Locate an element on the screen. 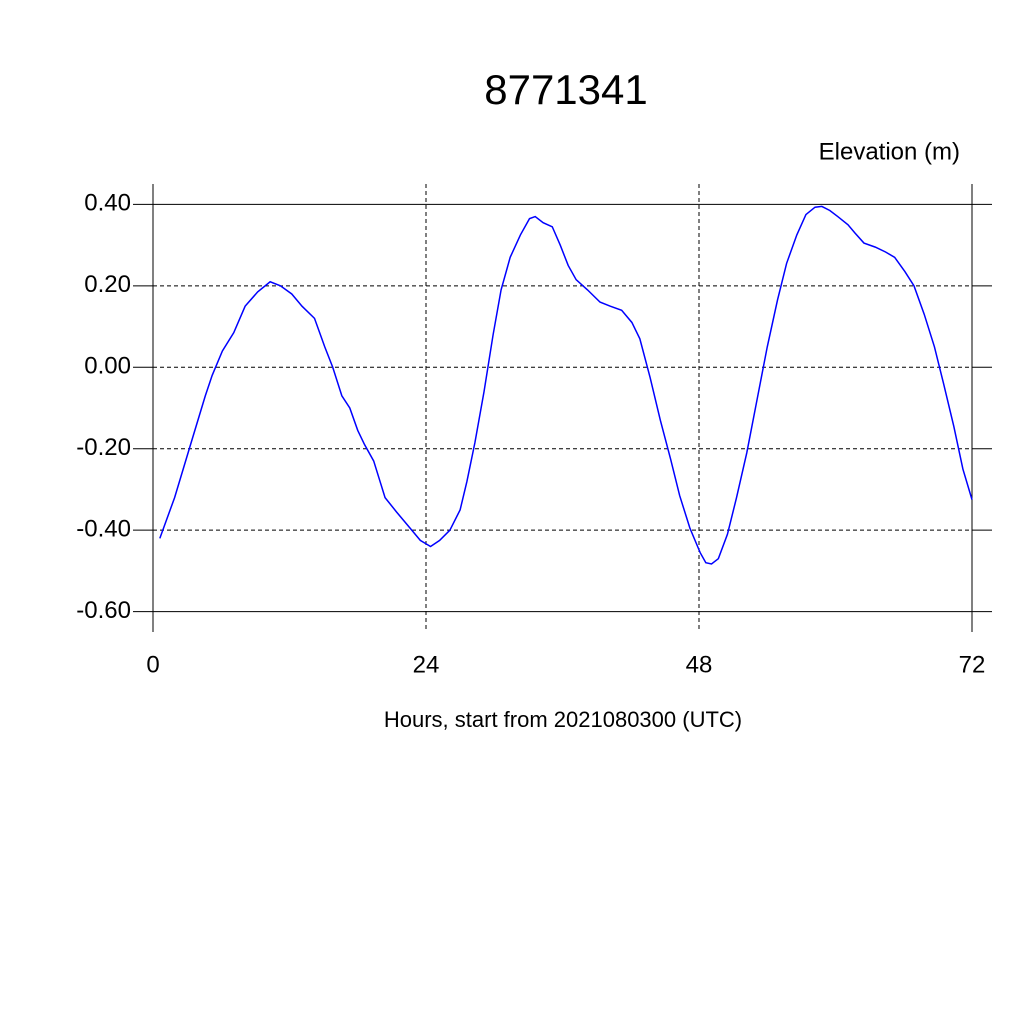 This screenshot has width=1024, height=1029. y-tick-label: -0.20 is located at coordinates (103, 447).